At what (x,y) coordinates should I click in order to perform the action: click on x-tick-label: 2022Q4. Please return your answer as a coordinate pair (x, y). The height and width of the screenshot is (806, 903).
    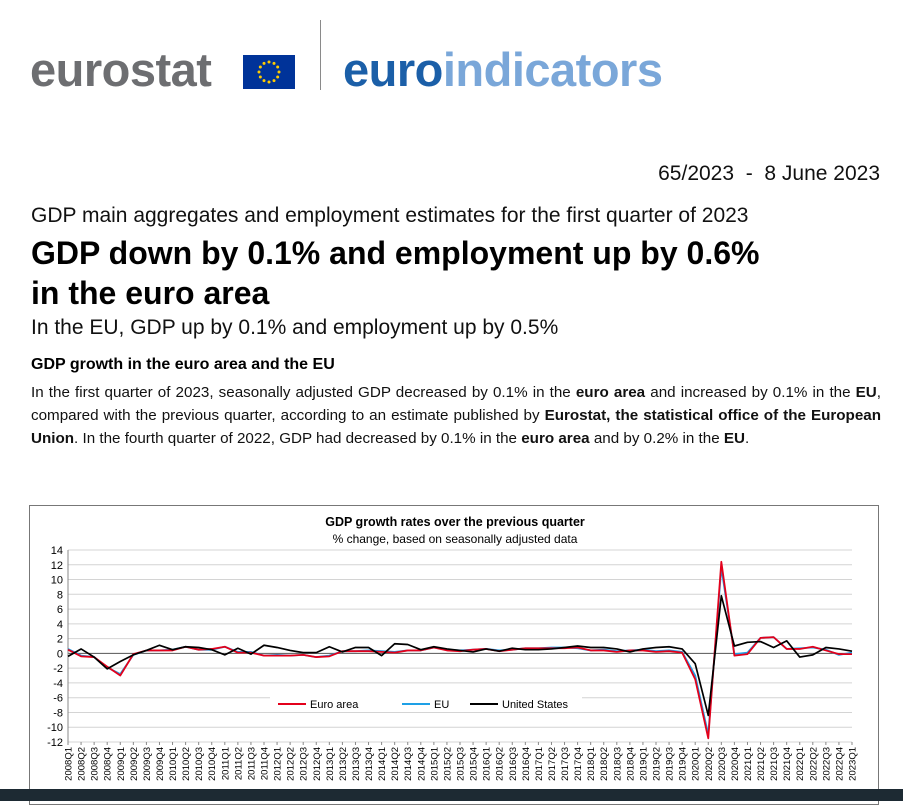
    Looking at the image, I should click on (839, 764).